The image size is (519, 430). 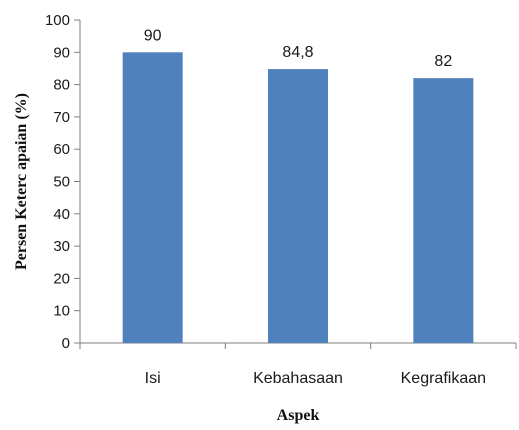 What do you see at coordinates (298, 206) in the screenshot?
I see `bar-kebahasaan` at bounding box center [298, 206].